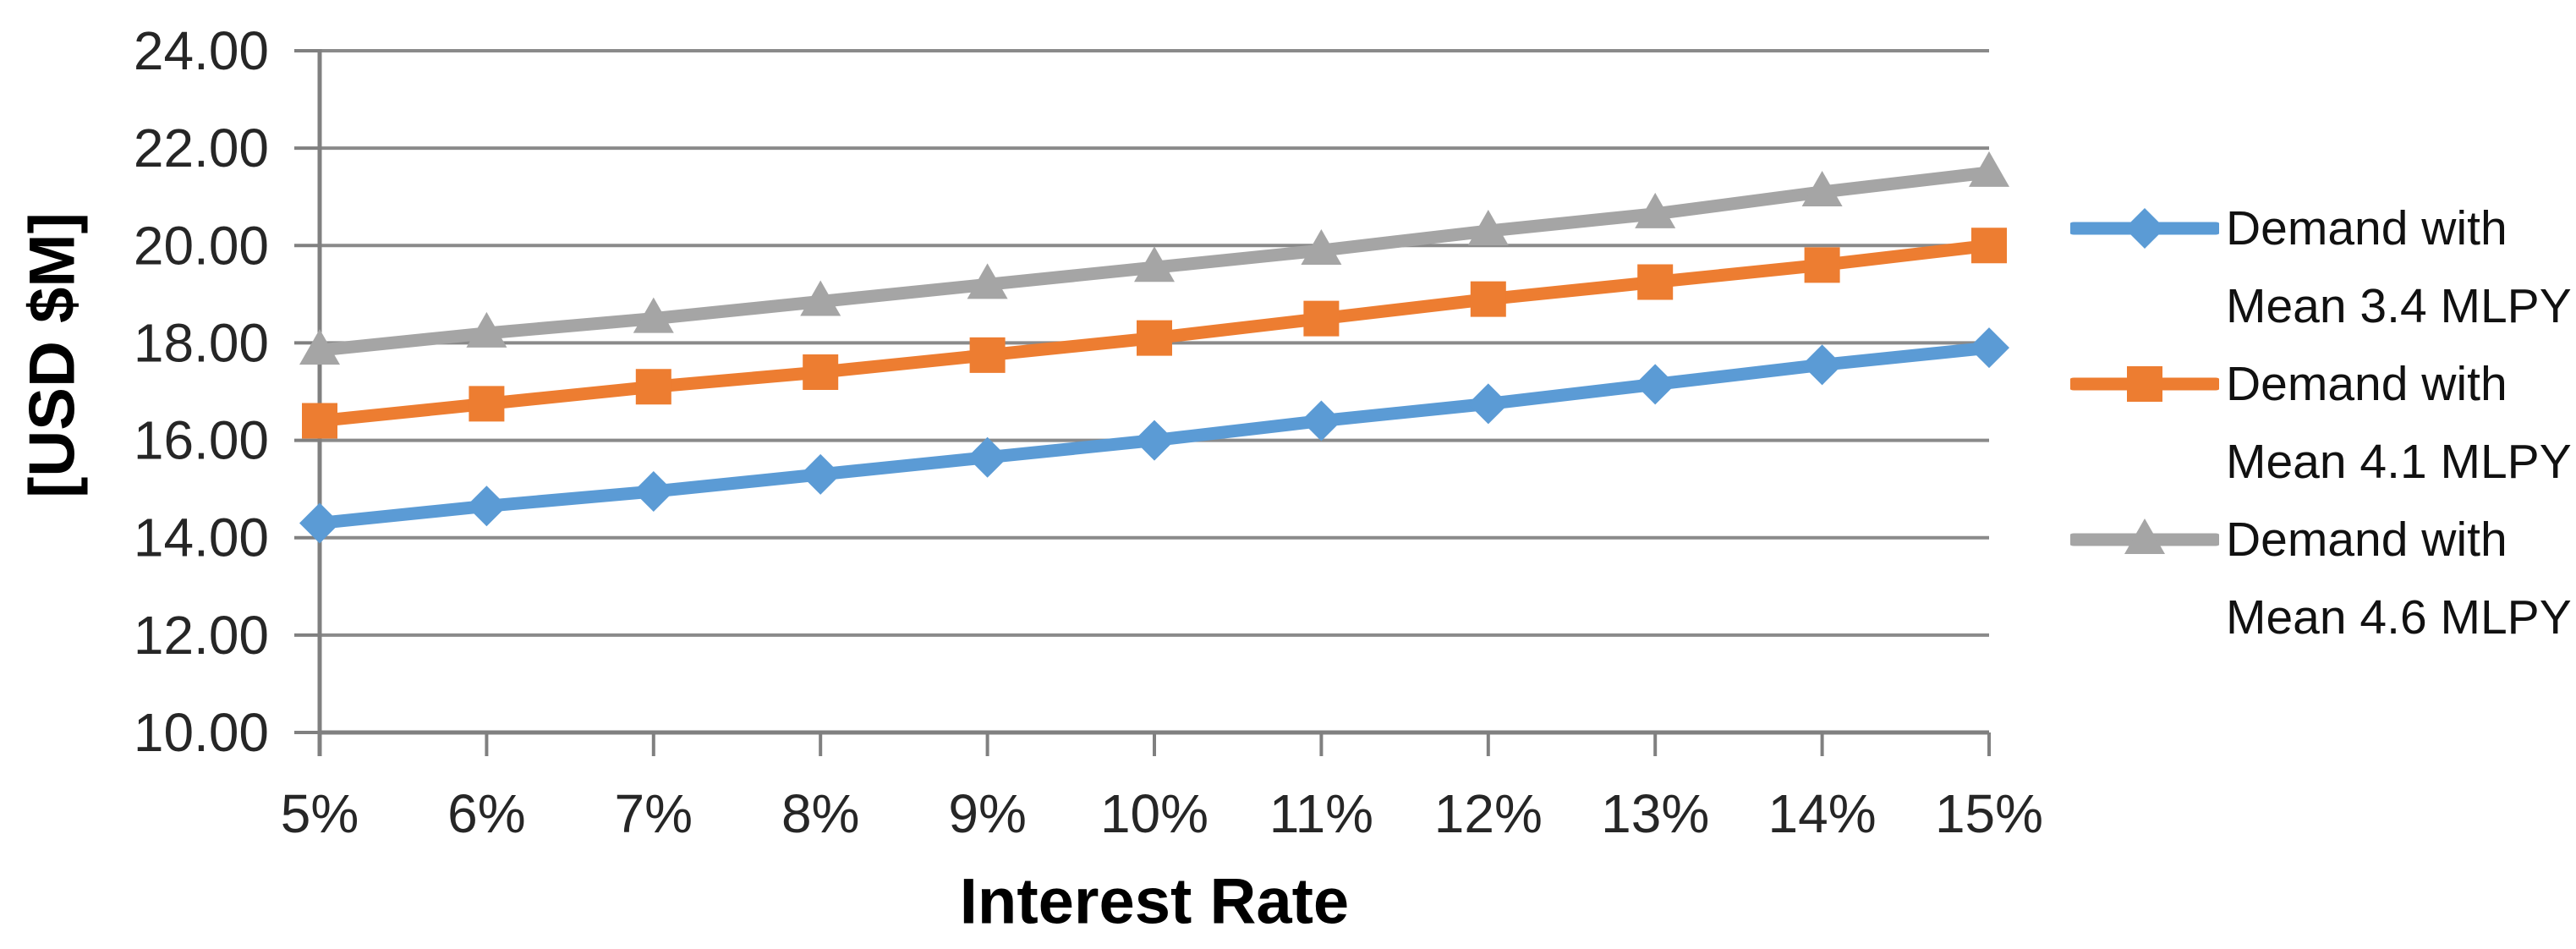 This screenshot has height=949, width=2576. I want to click on x-tick-label: 10%, so click(1154, 813).